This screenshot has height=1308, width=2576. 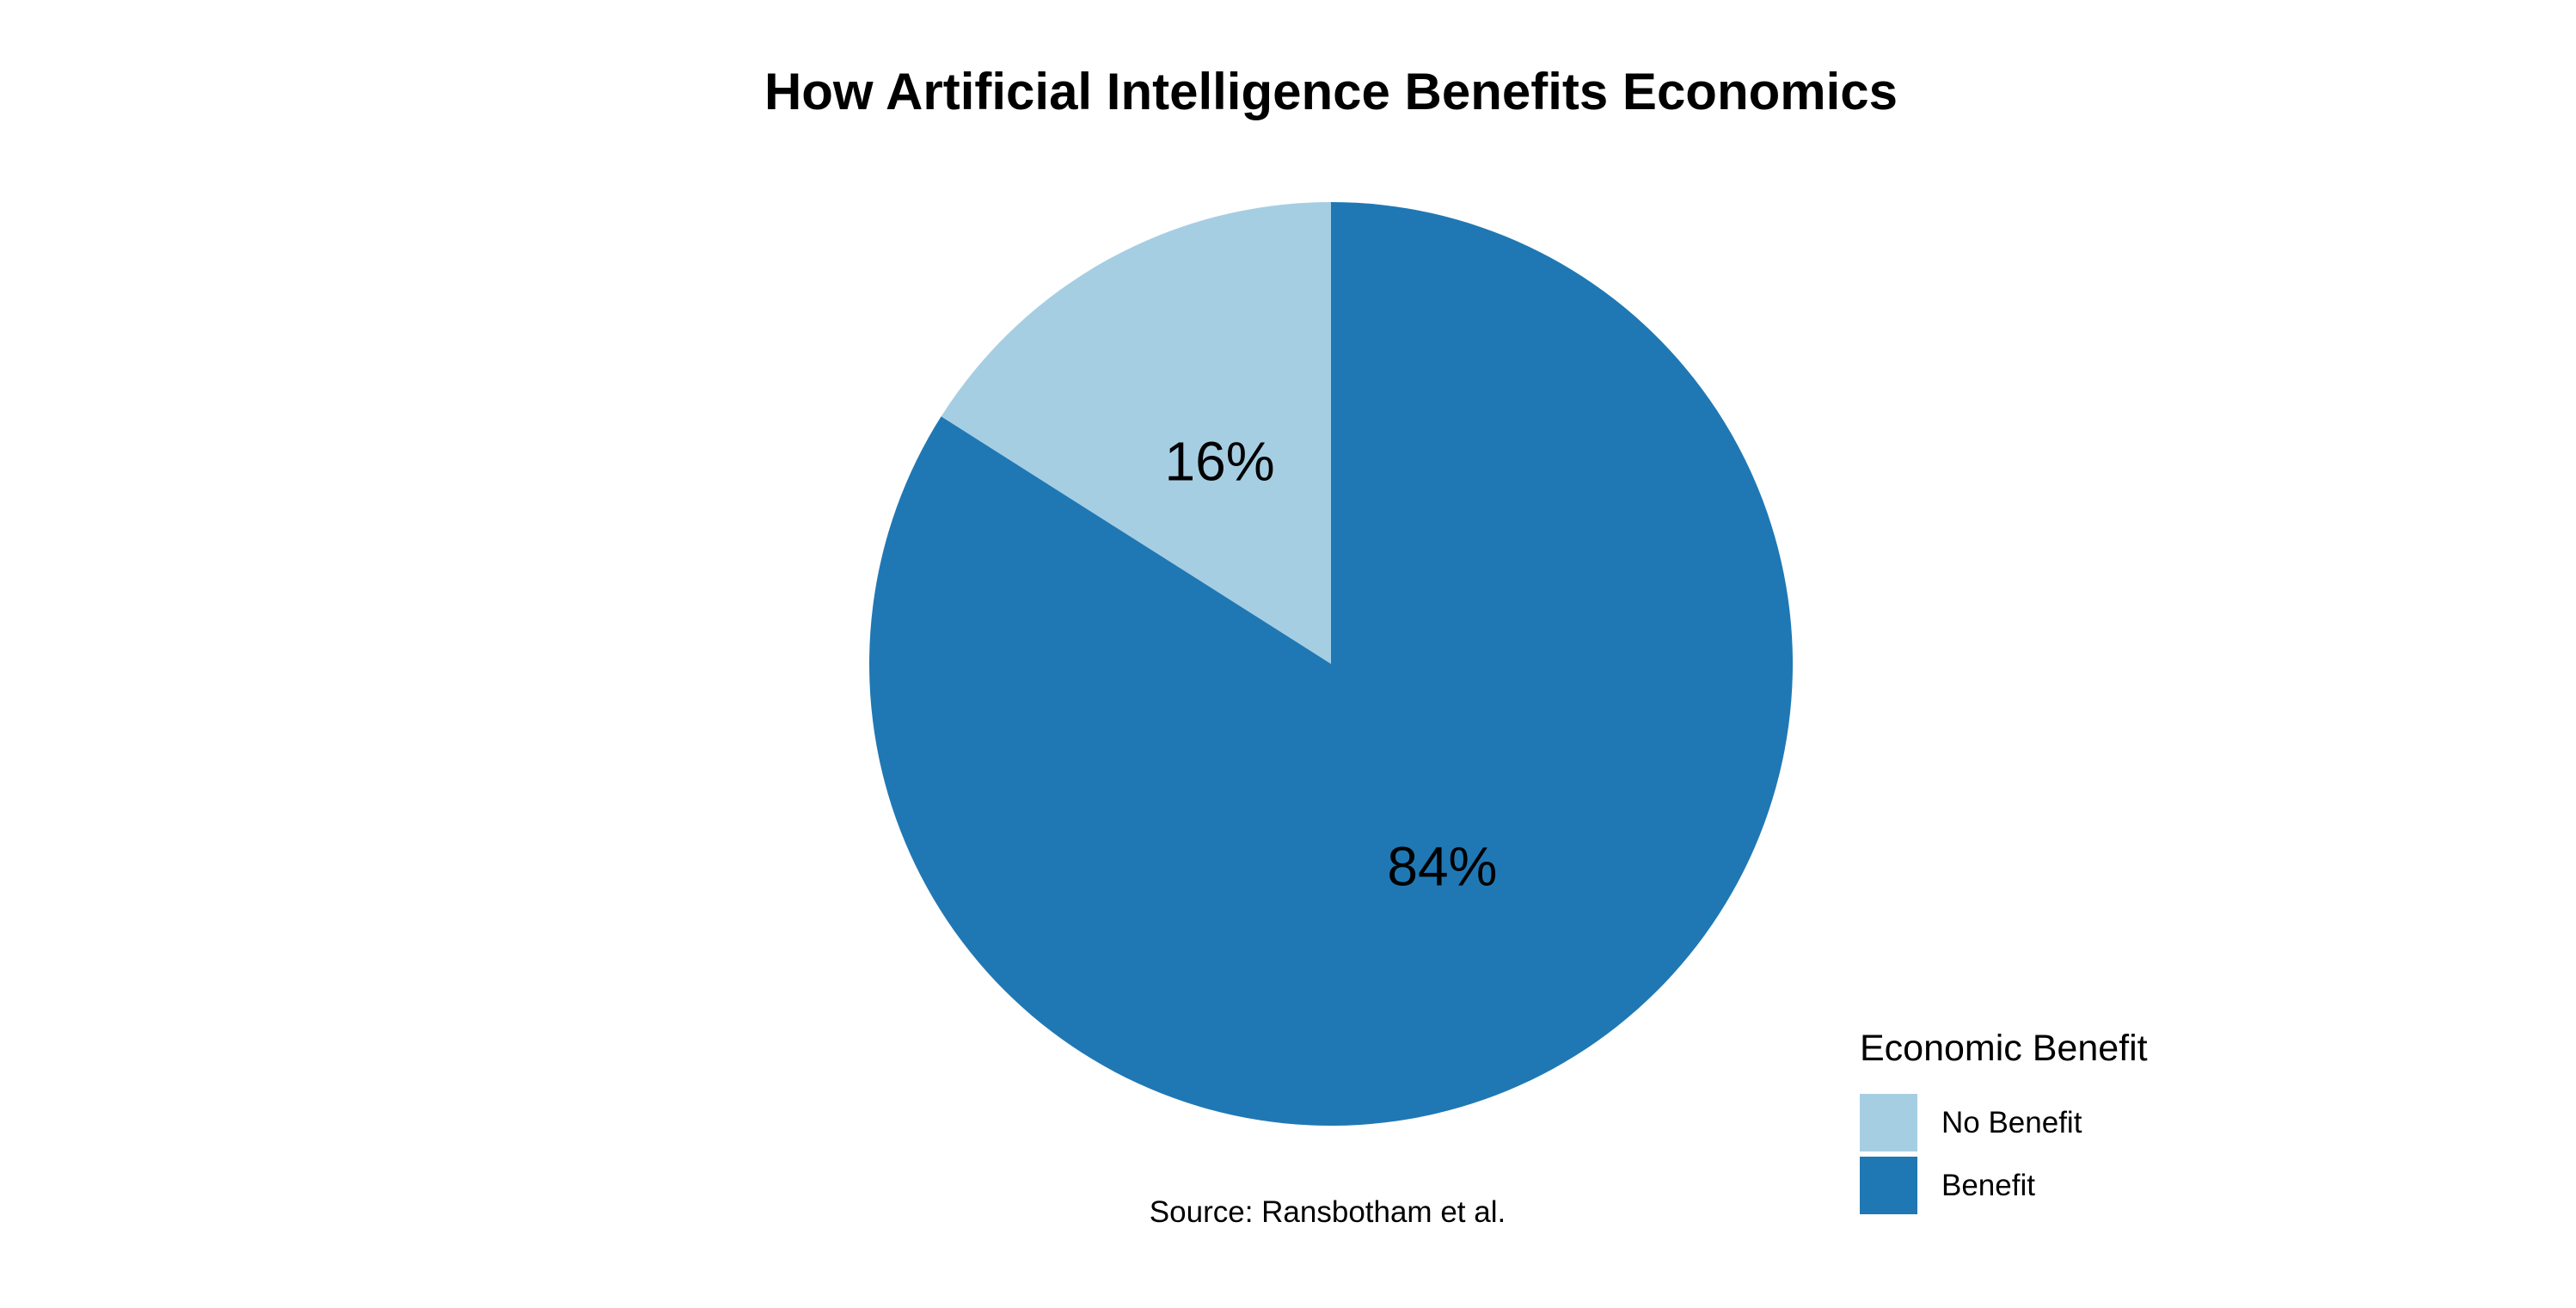 What do you see at coordinates (2004, 1048) in the screenshot?
I see `legend-title: Economic Benefit` at bounding box center [2004, 1048].